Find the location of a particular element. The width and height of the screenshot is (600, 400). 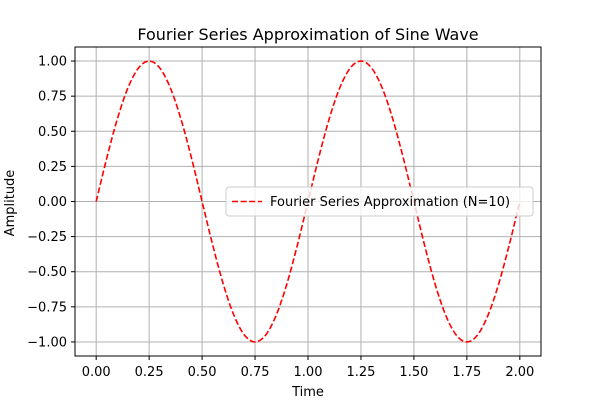

y-tick-label: 0.00 is located at coordinates (52, 202).